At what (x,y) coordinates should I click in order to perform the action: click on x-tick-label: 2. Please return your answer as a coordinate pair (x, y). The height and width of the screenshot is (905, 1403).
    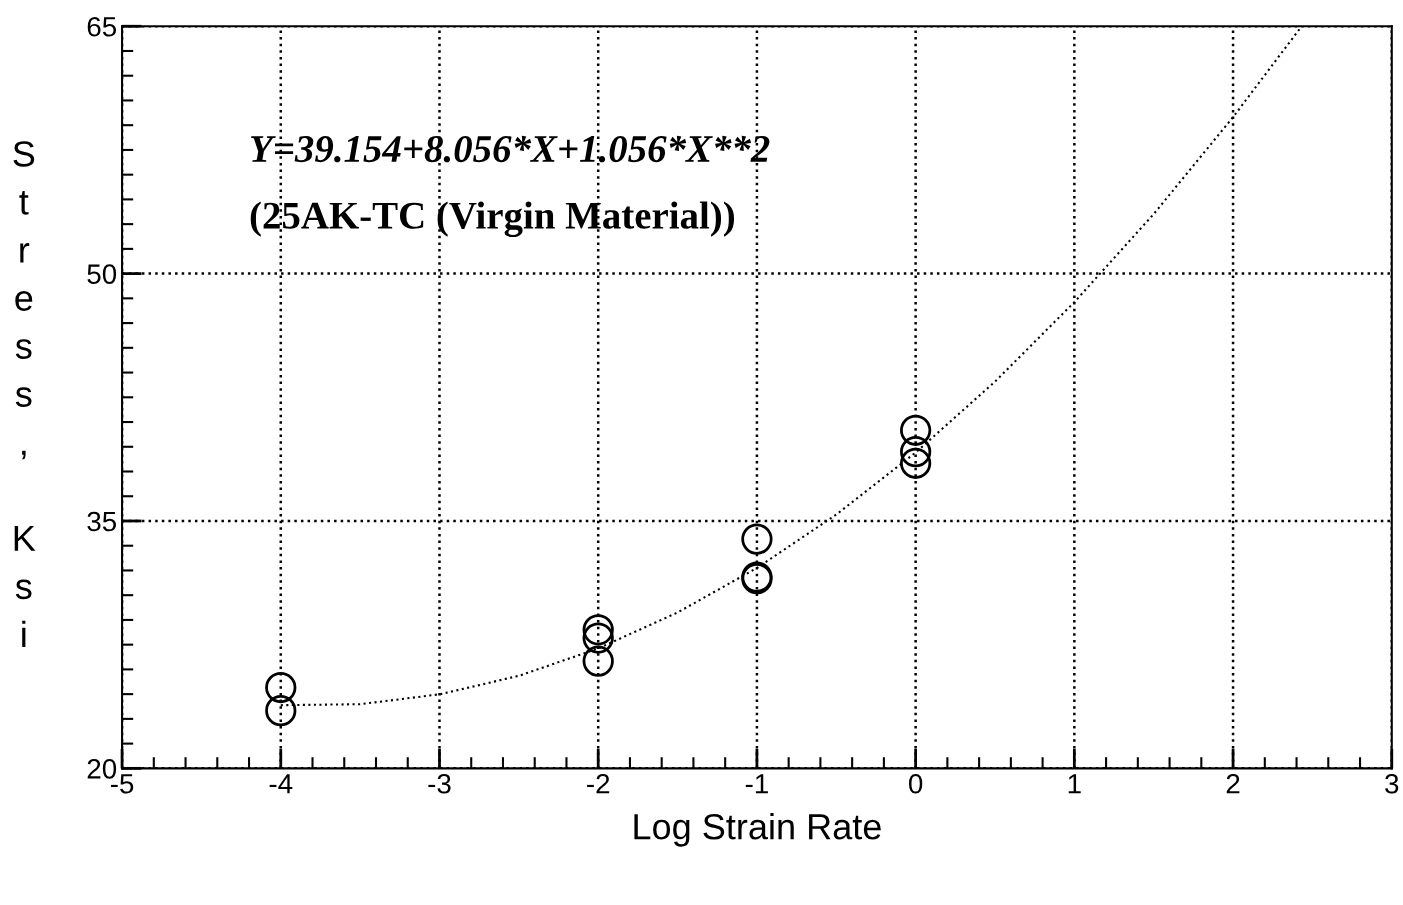
    Looking at the image, I should click on (1233, 783).